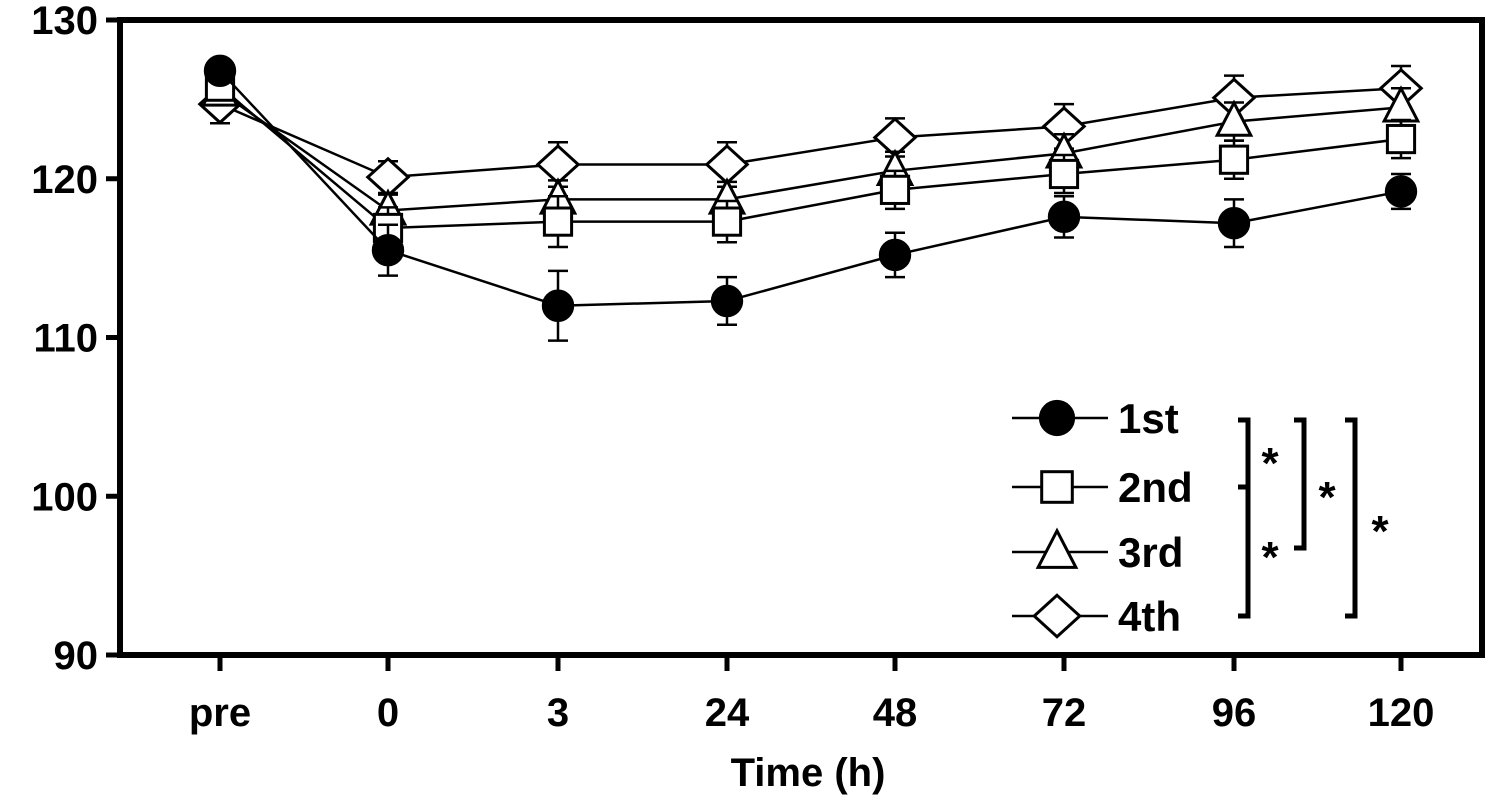 This screenshot has width=1500, height=800. What do you see at coordinates (1102, 517) in the screenshot?
I see `legend: 1st 2nd 3rd 4th` at bounding box center [1102, 517].